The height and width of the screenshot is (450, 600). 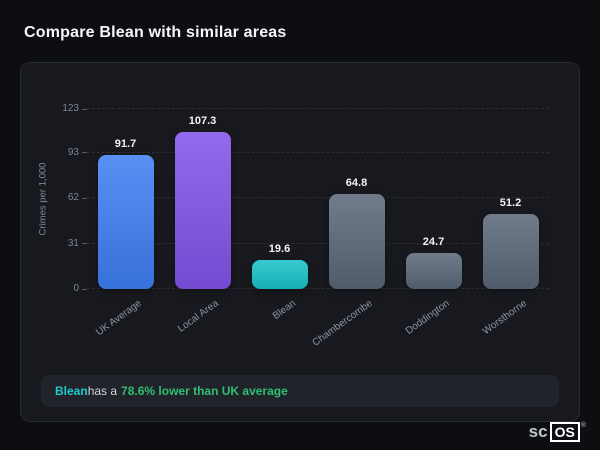 What do you see at coordinates (564, 432) in the screenshot?
I see `brand-logo-boxed: OS` at bounding box center [564, 432].